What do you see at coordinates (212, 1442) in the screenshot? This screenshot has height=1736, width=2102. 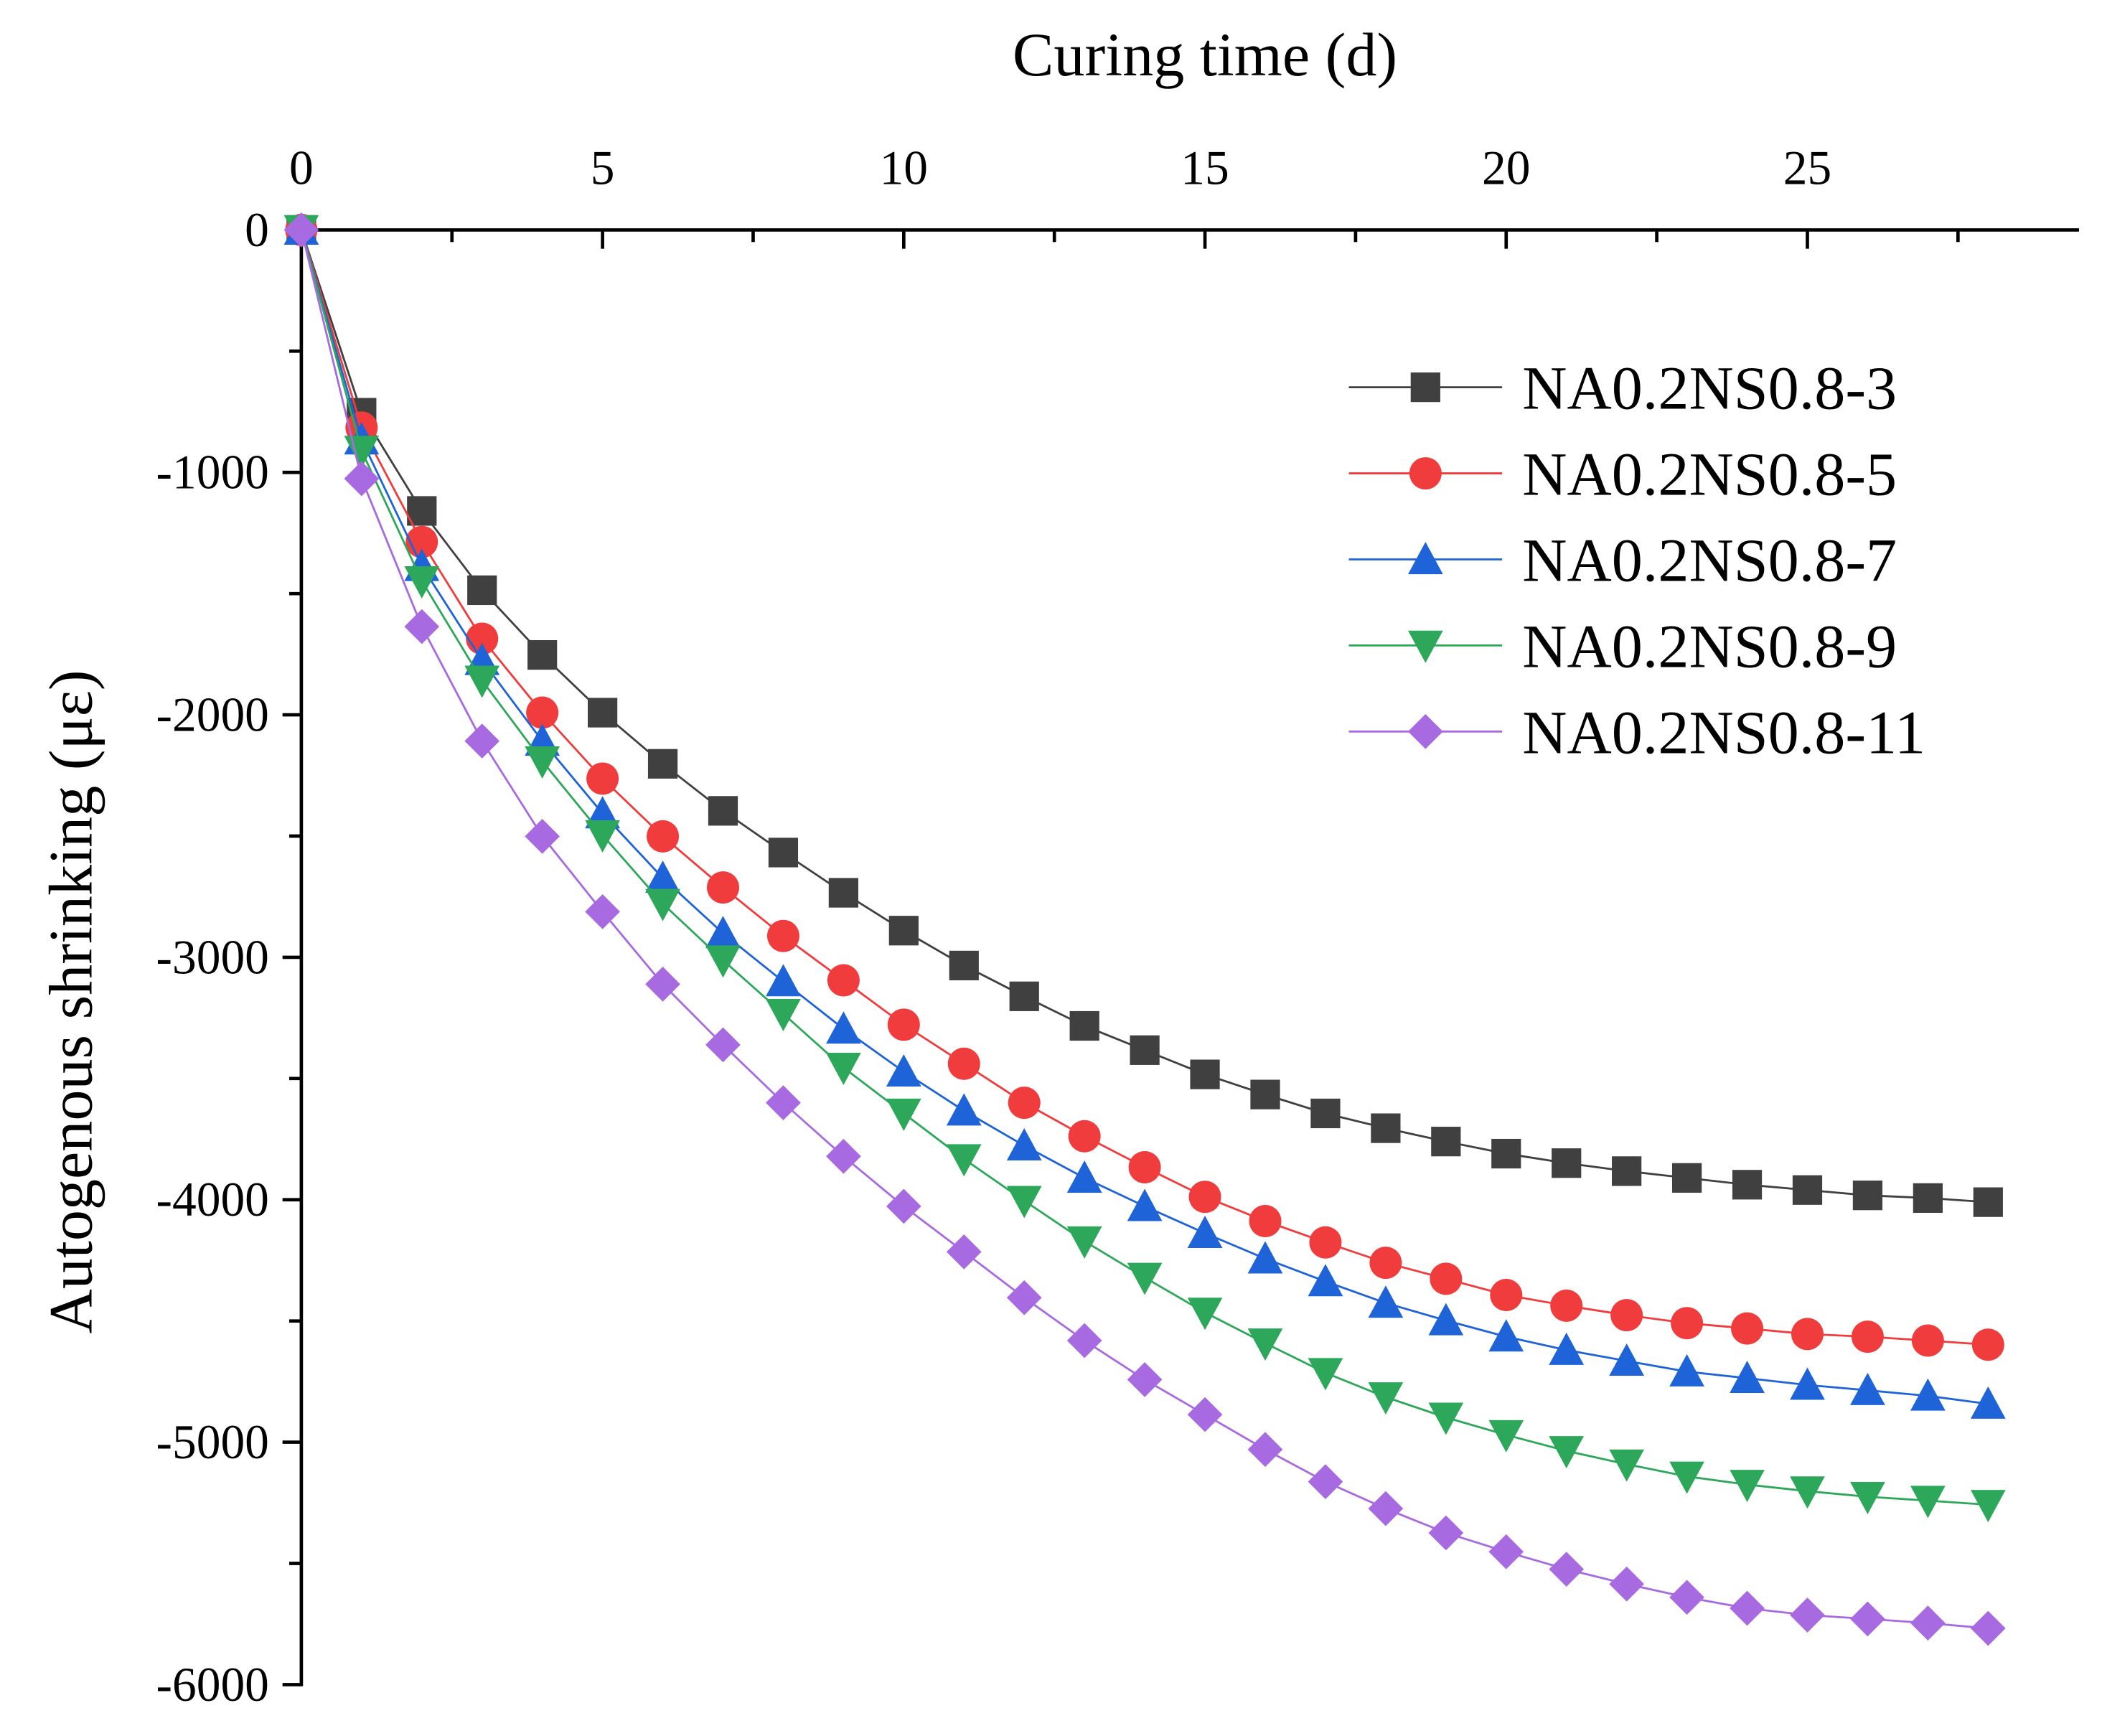 I see `y-tick-label: -5000` at bounding box center [212, 1442].